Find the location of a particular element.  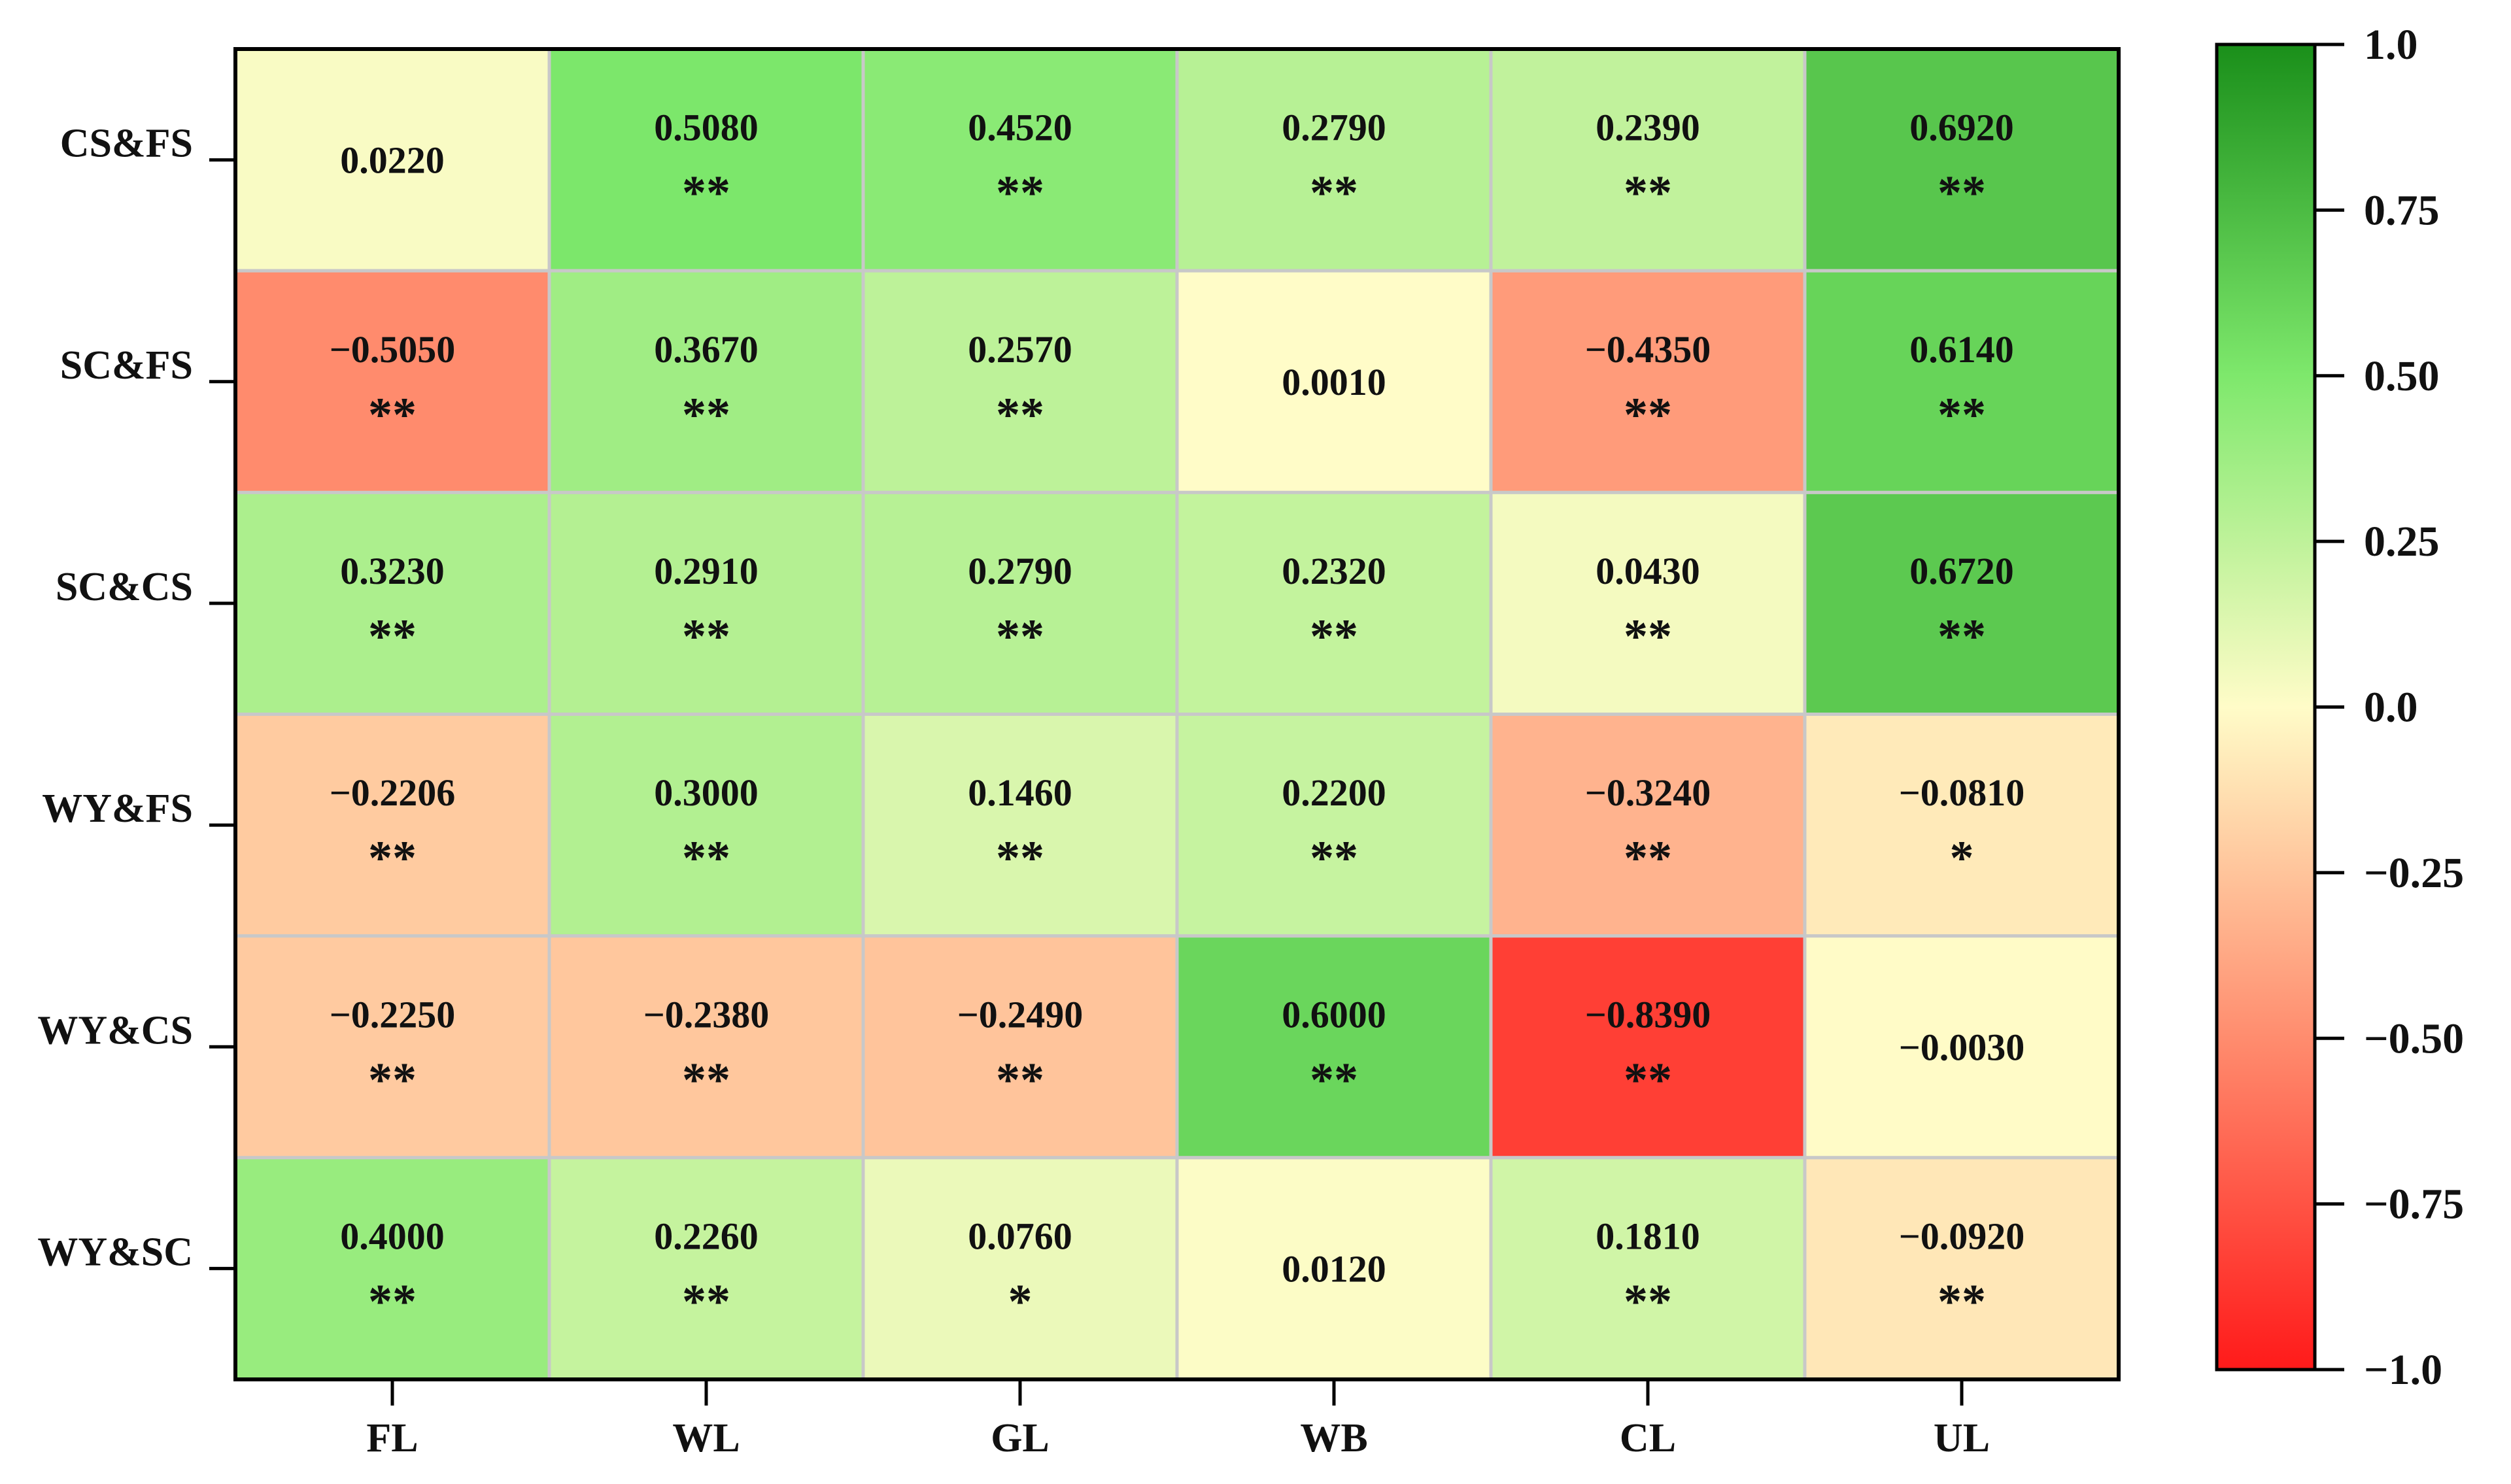

colorbar-ticks: 1.0 0.75 0.50 0.25 0.0 −0.25 −0.50 −0.75 −1.0 is located at coordinates (2390, 707).